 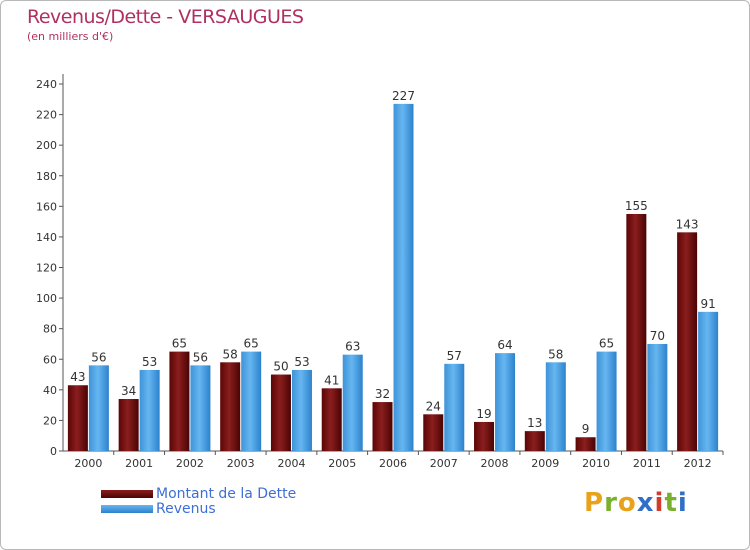 What do you see at coordinates (46, 145) in the screenshot?
I see `y-tick-label: 200` at bounding box center [46, 145].